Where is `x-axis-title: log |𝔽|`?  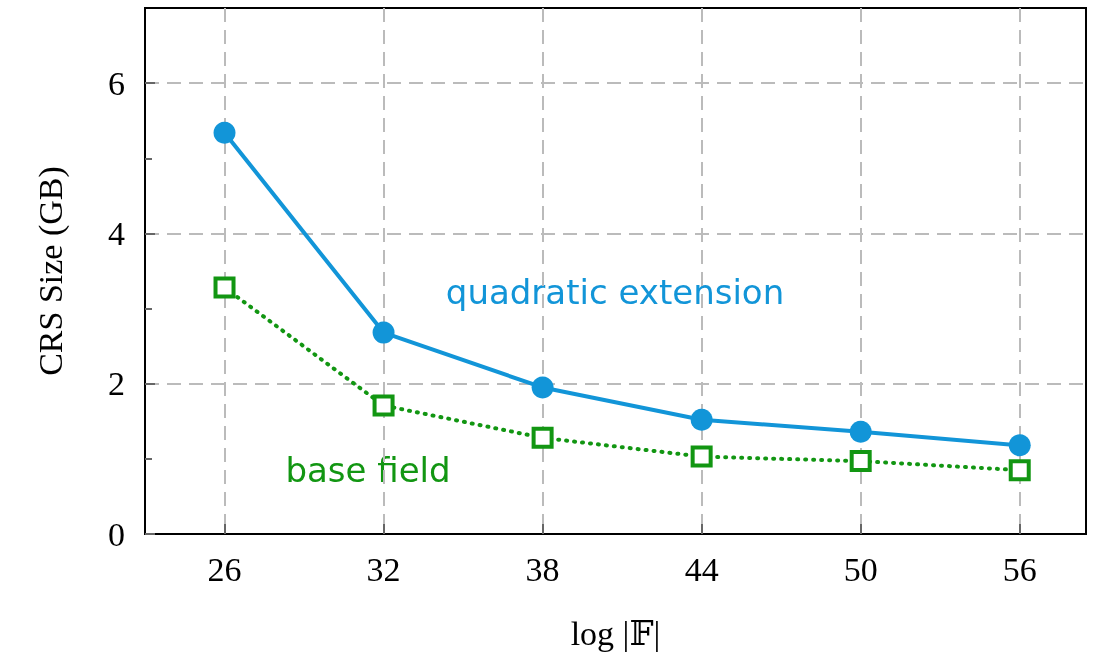 x-axis-title: log |𝔽| is located at coordinates (615, 633).